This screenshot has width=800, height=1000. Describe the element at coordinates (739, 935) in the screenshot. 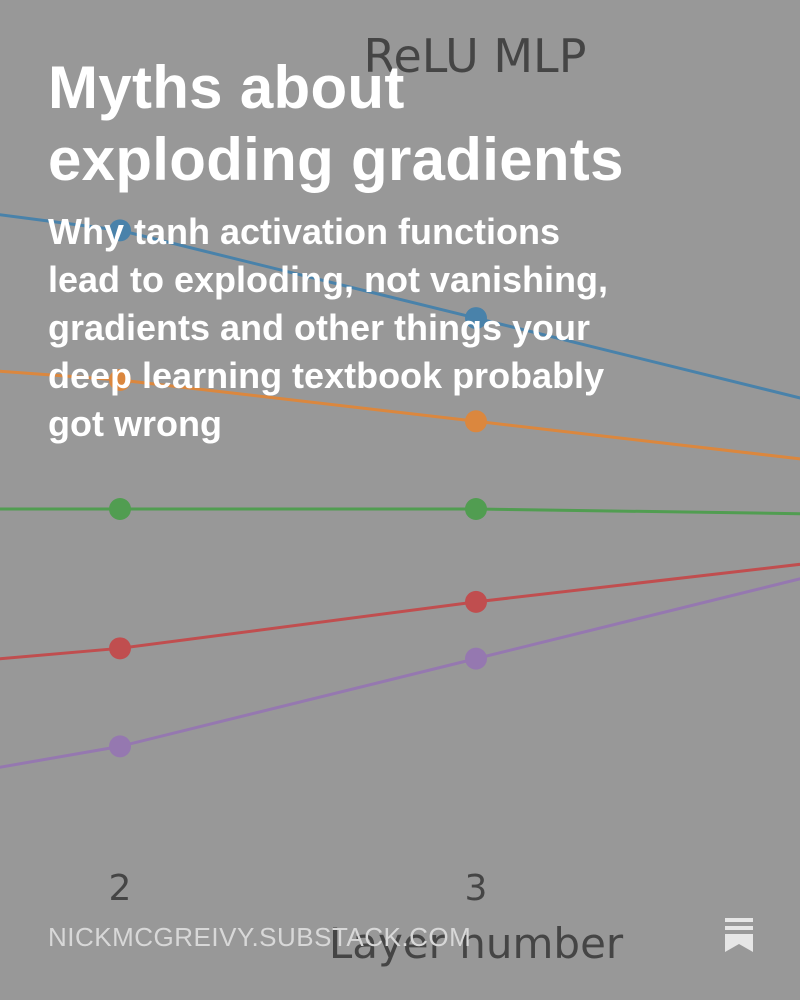

I see `substack-bookmark-icon` at that location.